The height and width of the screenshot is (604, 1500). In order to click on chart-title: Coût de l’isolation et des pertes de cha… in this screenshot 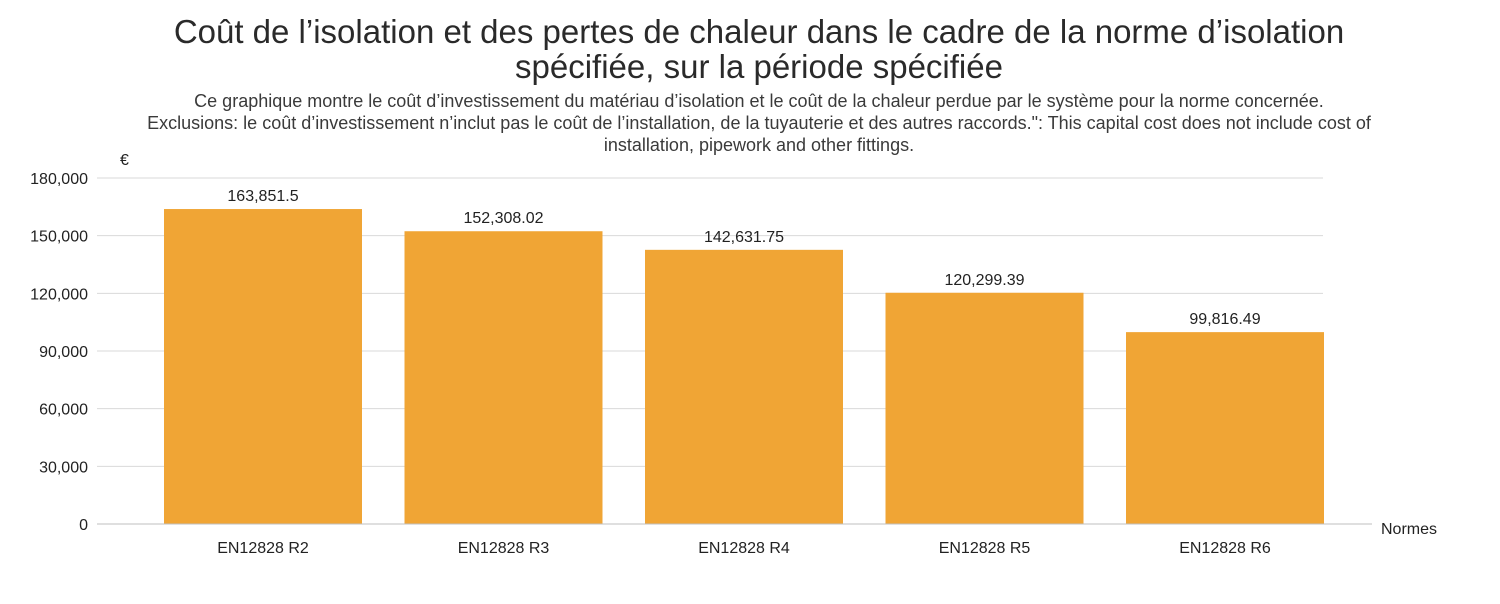, I will do `click(750, 49)`.